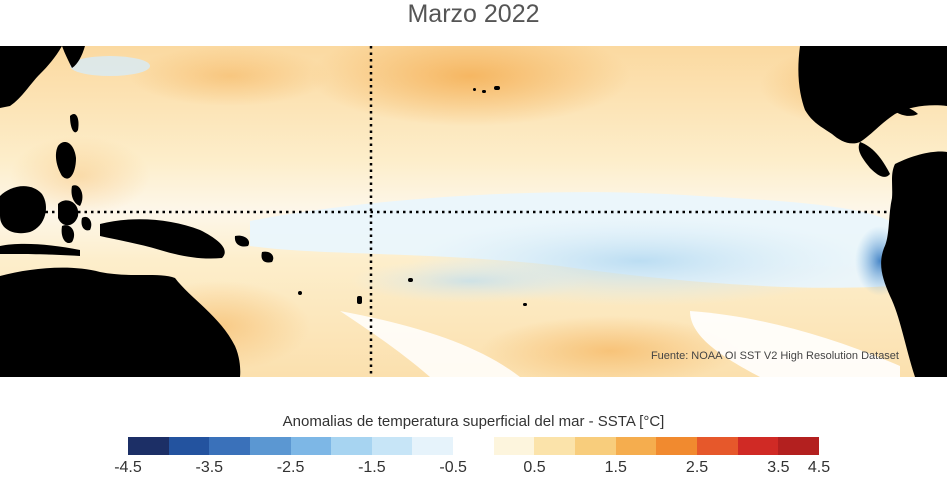  What do you see at coordinates (697, 467) in the screenshot?
I see `colorbar-tick-label: 2.5` at bounding box center [697, 467].